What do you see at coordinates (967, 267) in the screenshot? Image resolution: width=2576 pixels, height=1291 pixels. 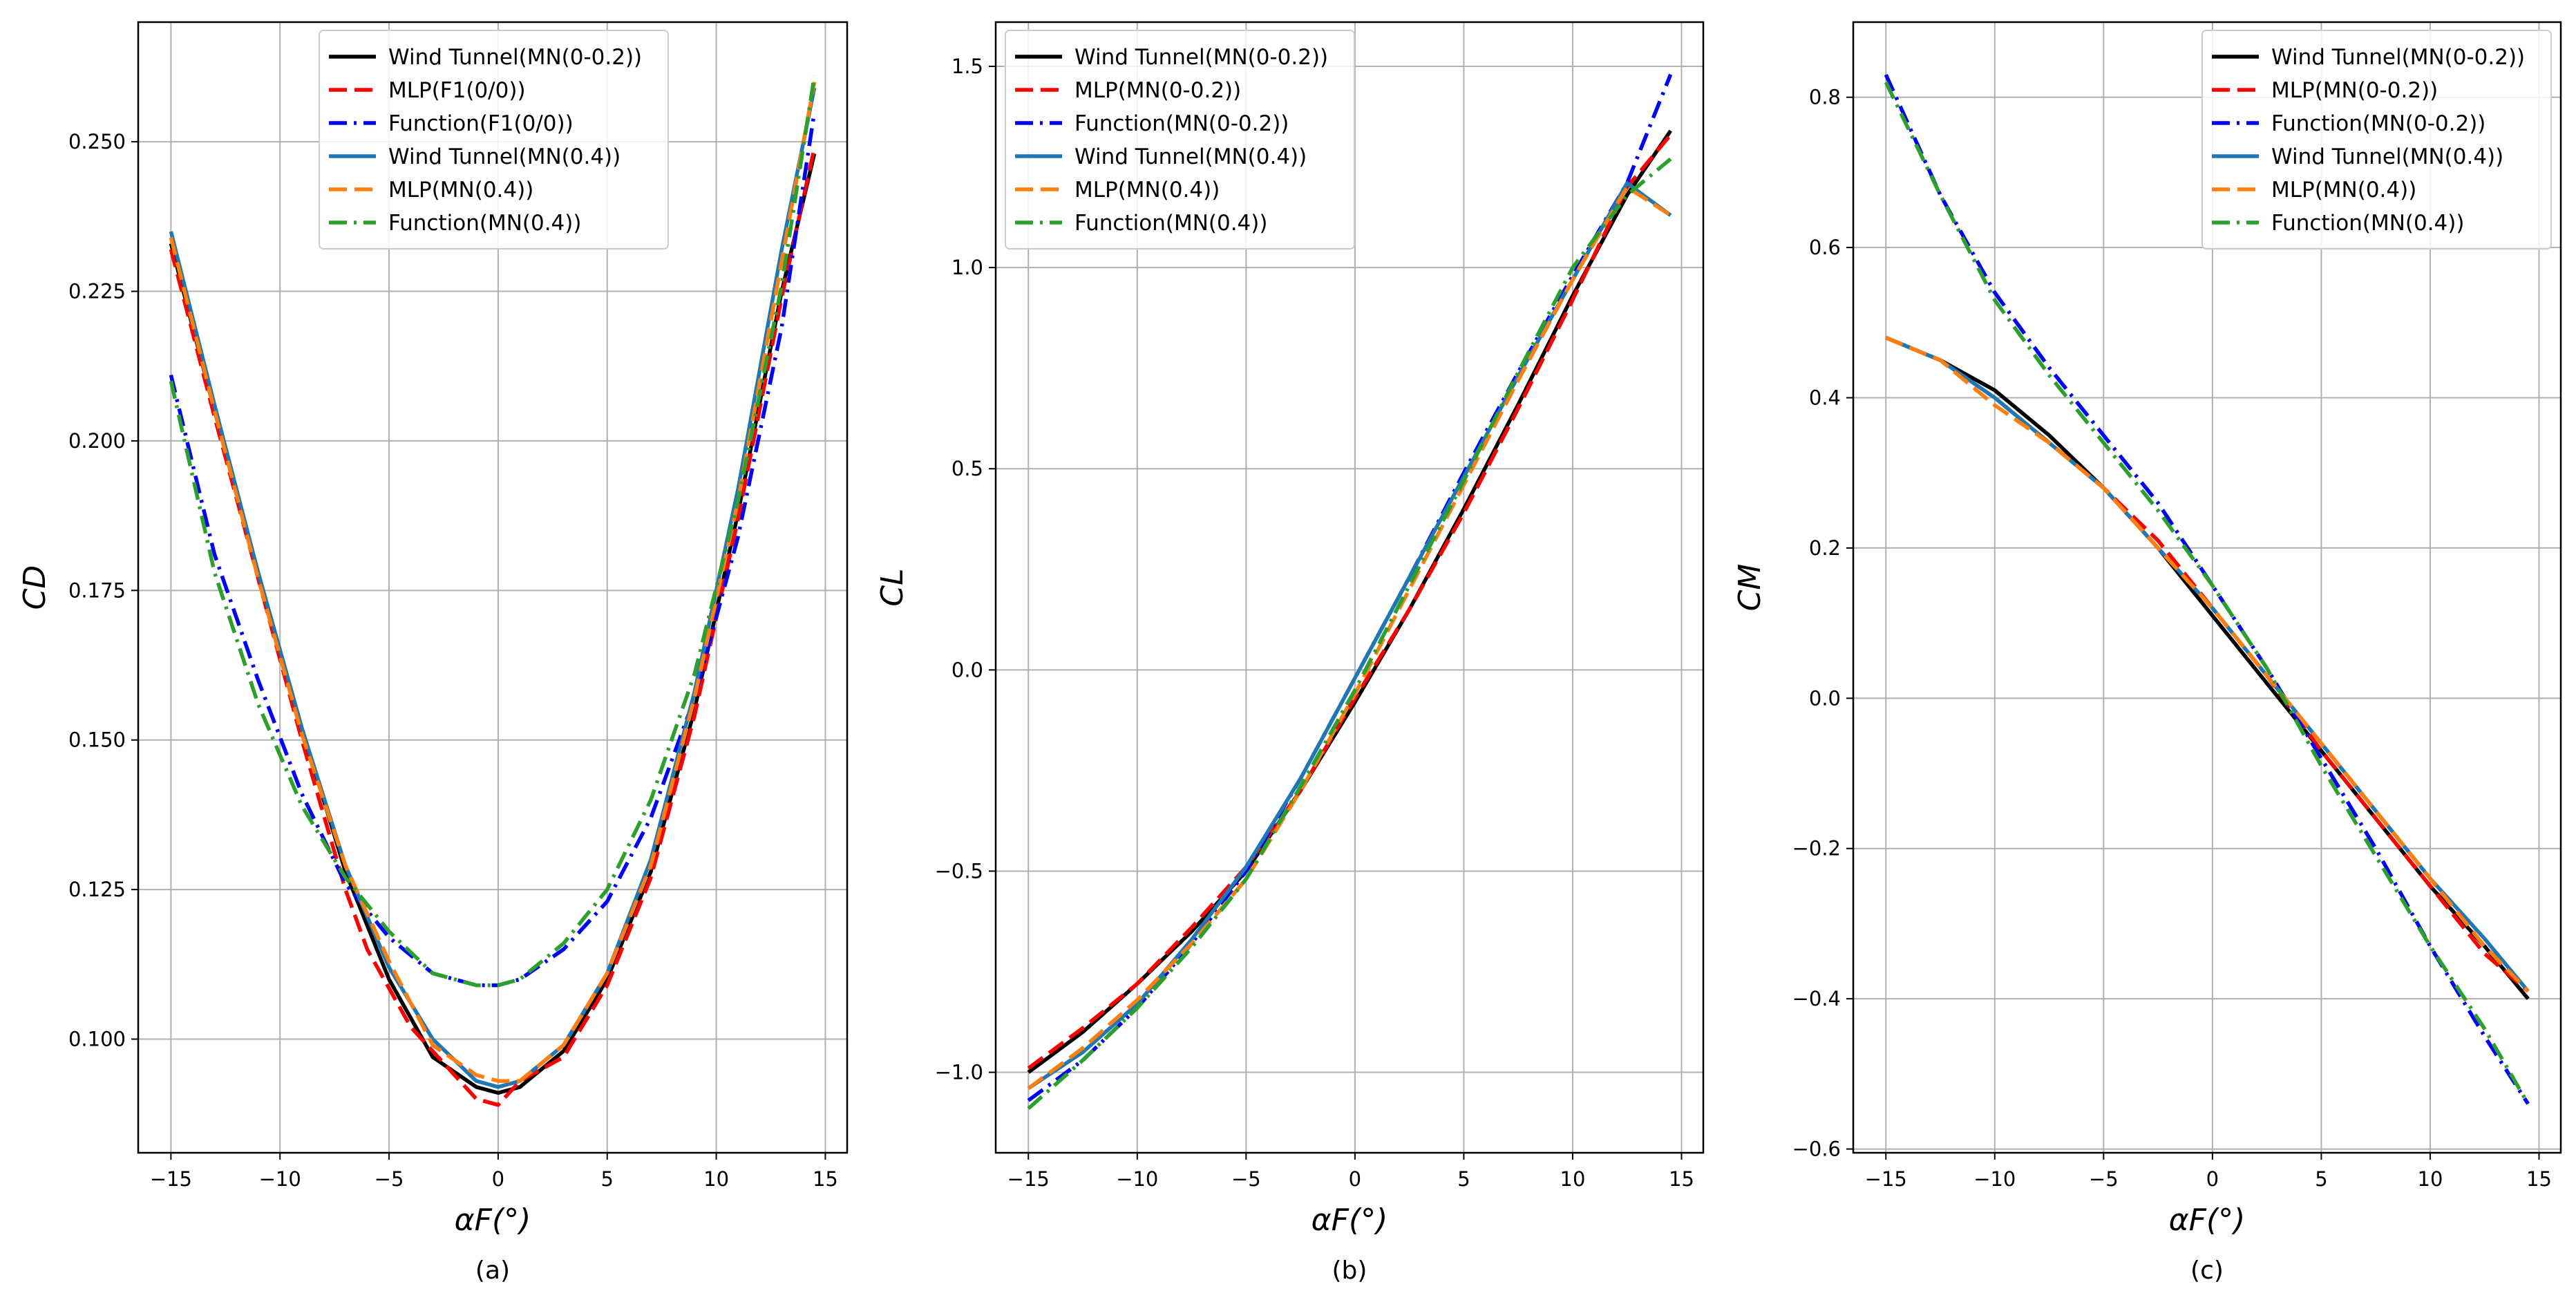 I see `y-tick-label: 1.0` at bounding box center [967, 267].